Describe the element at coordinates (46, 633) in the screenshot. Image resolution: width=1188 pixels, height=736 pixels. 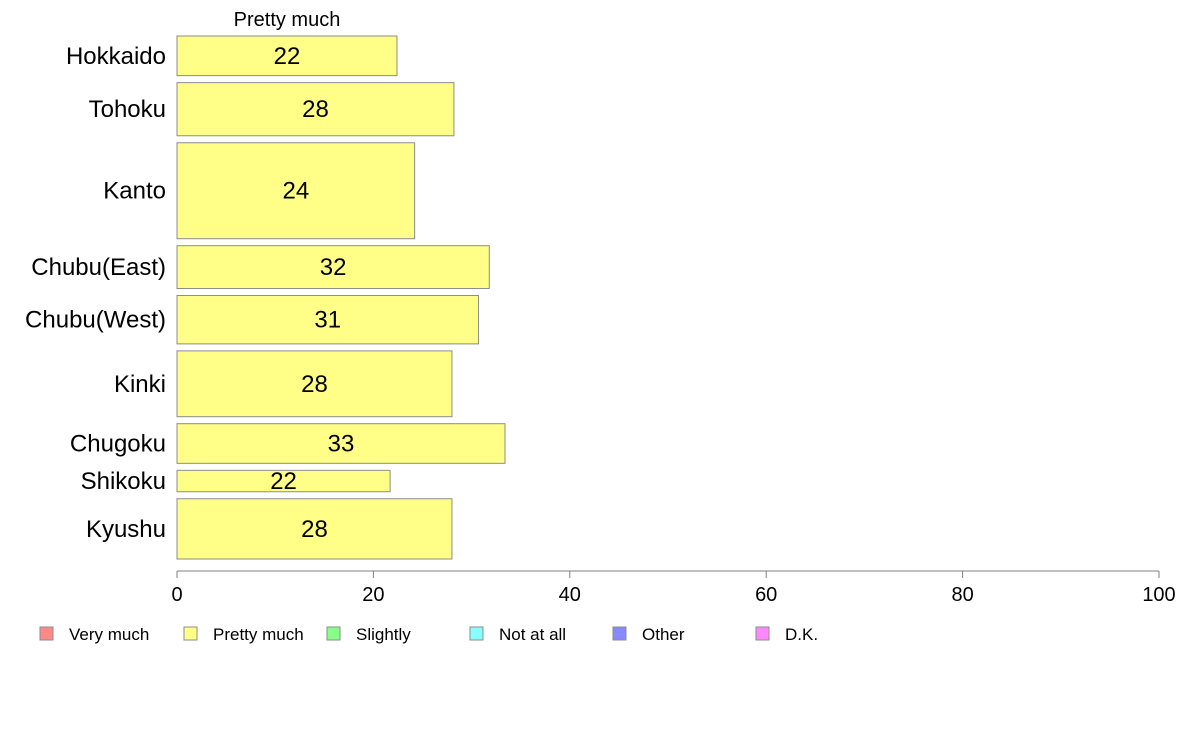
I see `legend-swatch-very-much` at that location.